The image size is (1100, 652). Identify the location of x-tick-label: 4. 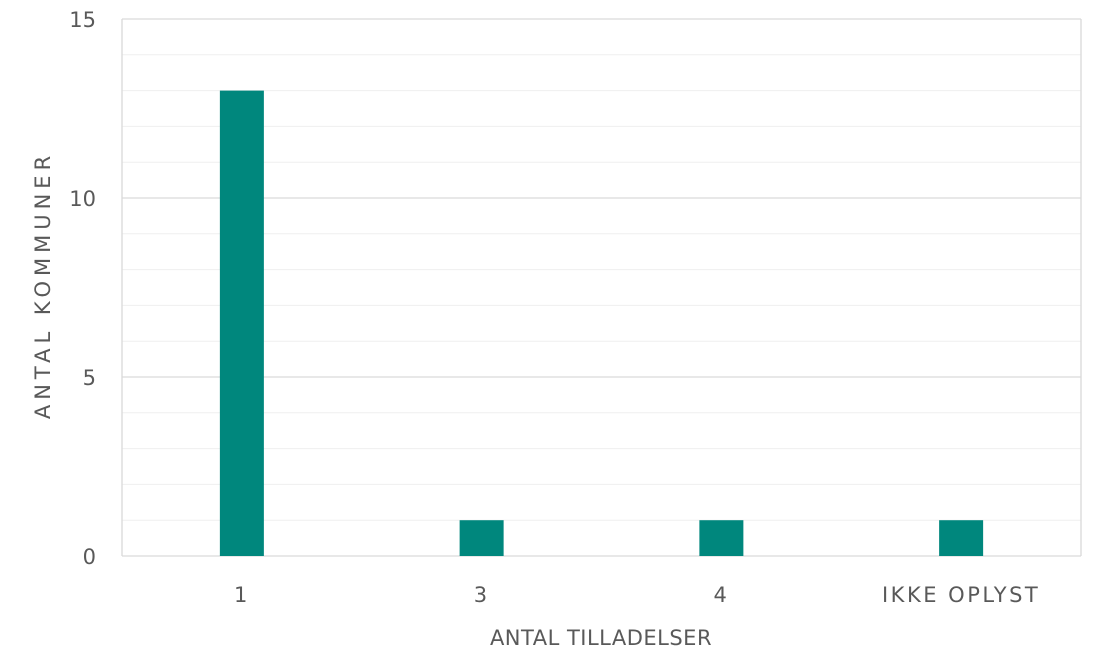
(721, 595).